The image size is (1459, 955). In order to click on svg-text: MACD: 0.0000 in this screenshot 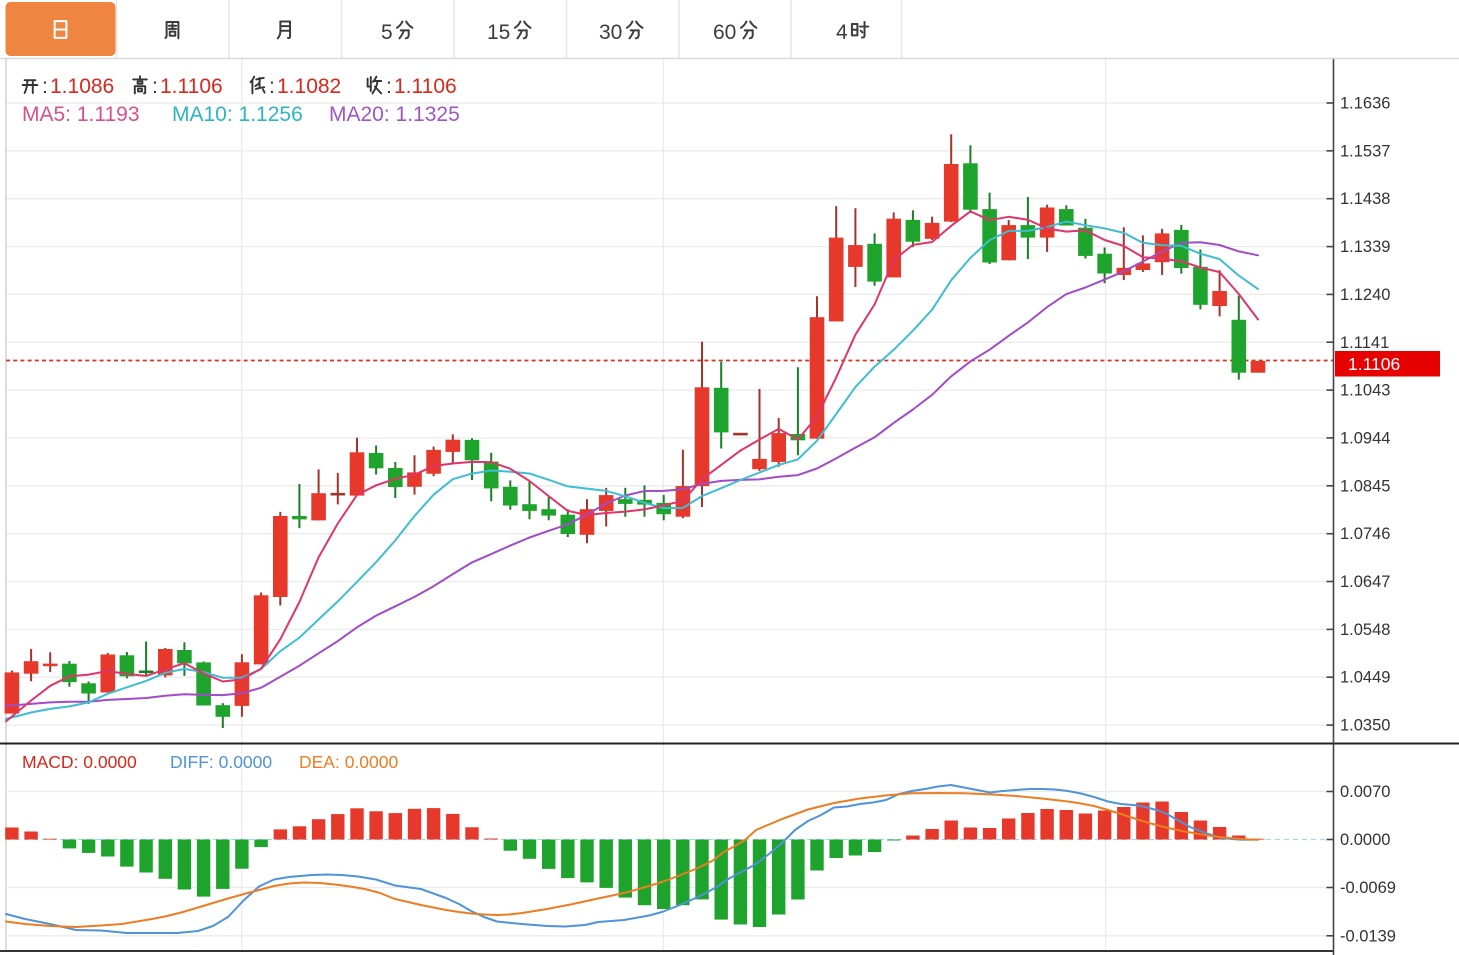, I will do `click(79, 762)`.